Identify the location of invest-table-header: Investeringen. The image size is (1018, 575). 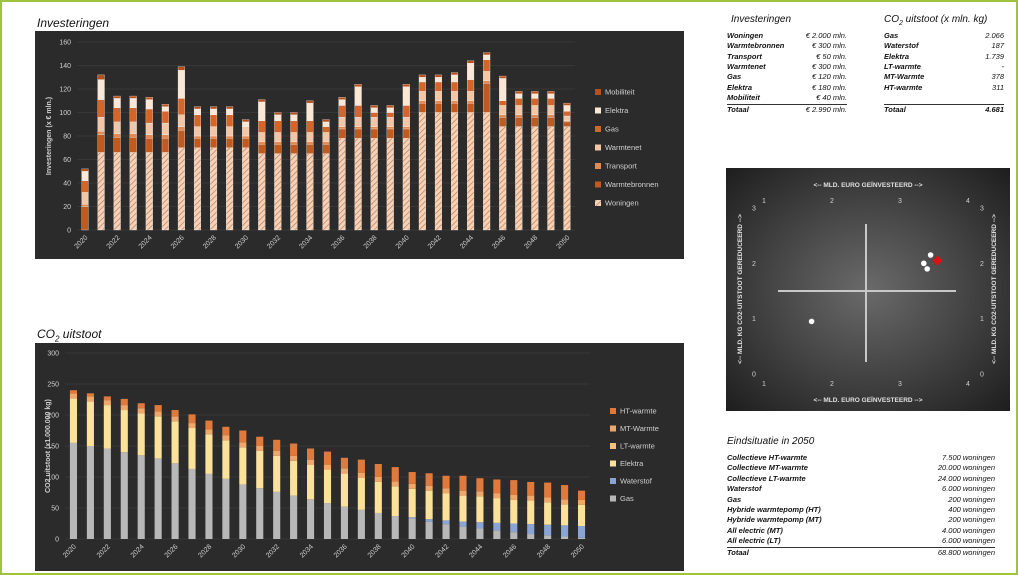
(761, 19).